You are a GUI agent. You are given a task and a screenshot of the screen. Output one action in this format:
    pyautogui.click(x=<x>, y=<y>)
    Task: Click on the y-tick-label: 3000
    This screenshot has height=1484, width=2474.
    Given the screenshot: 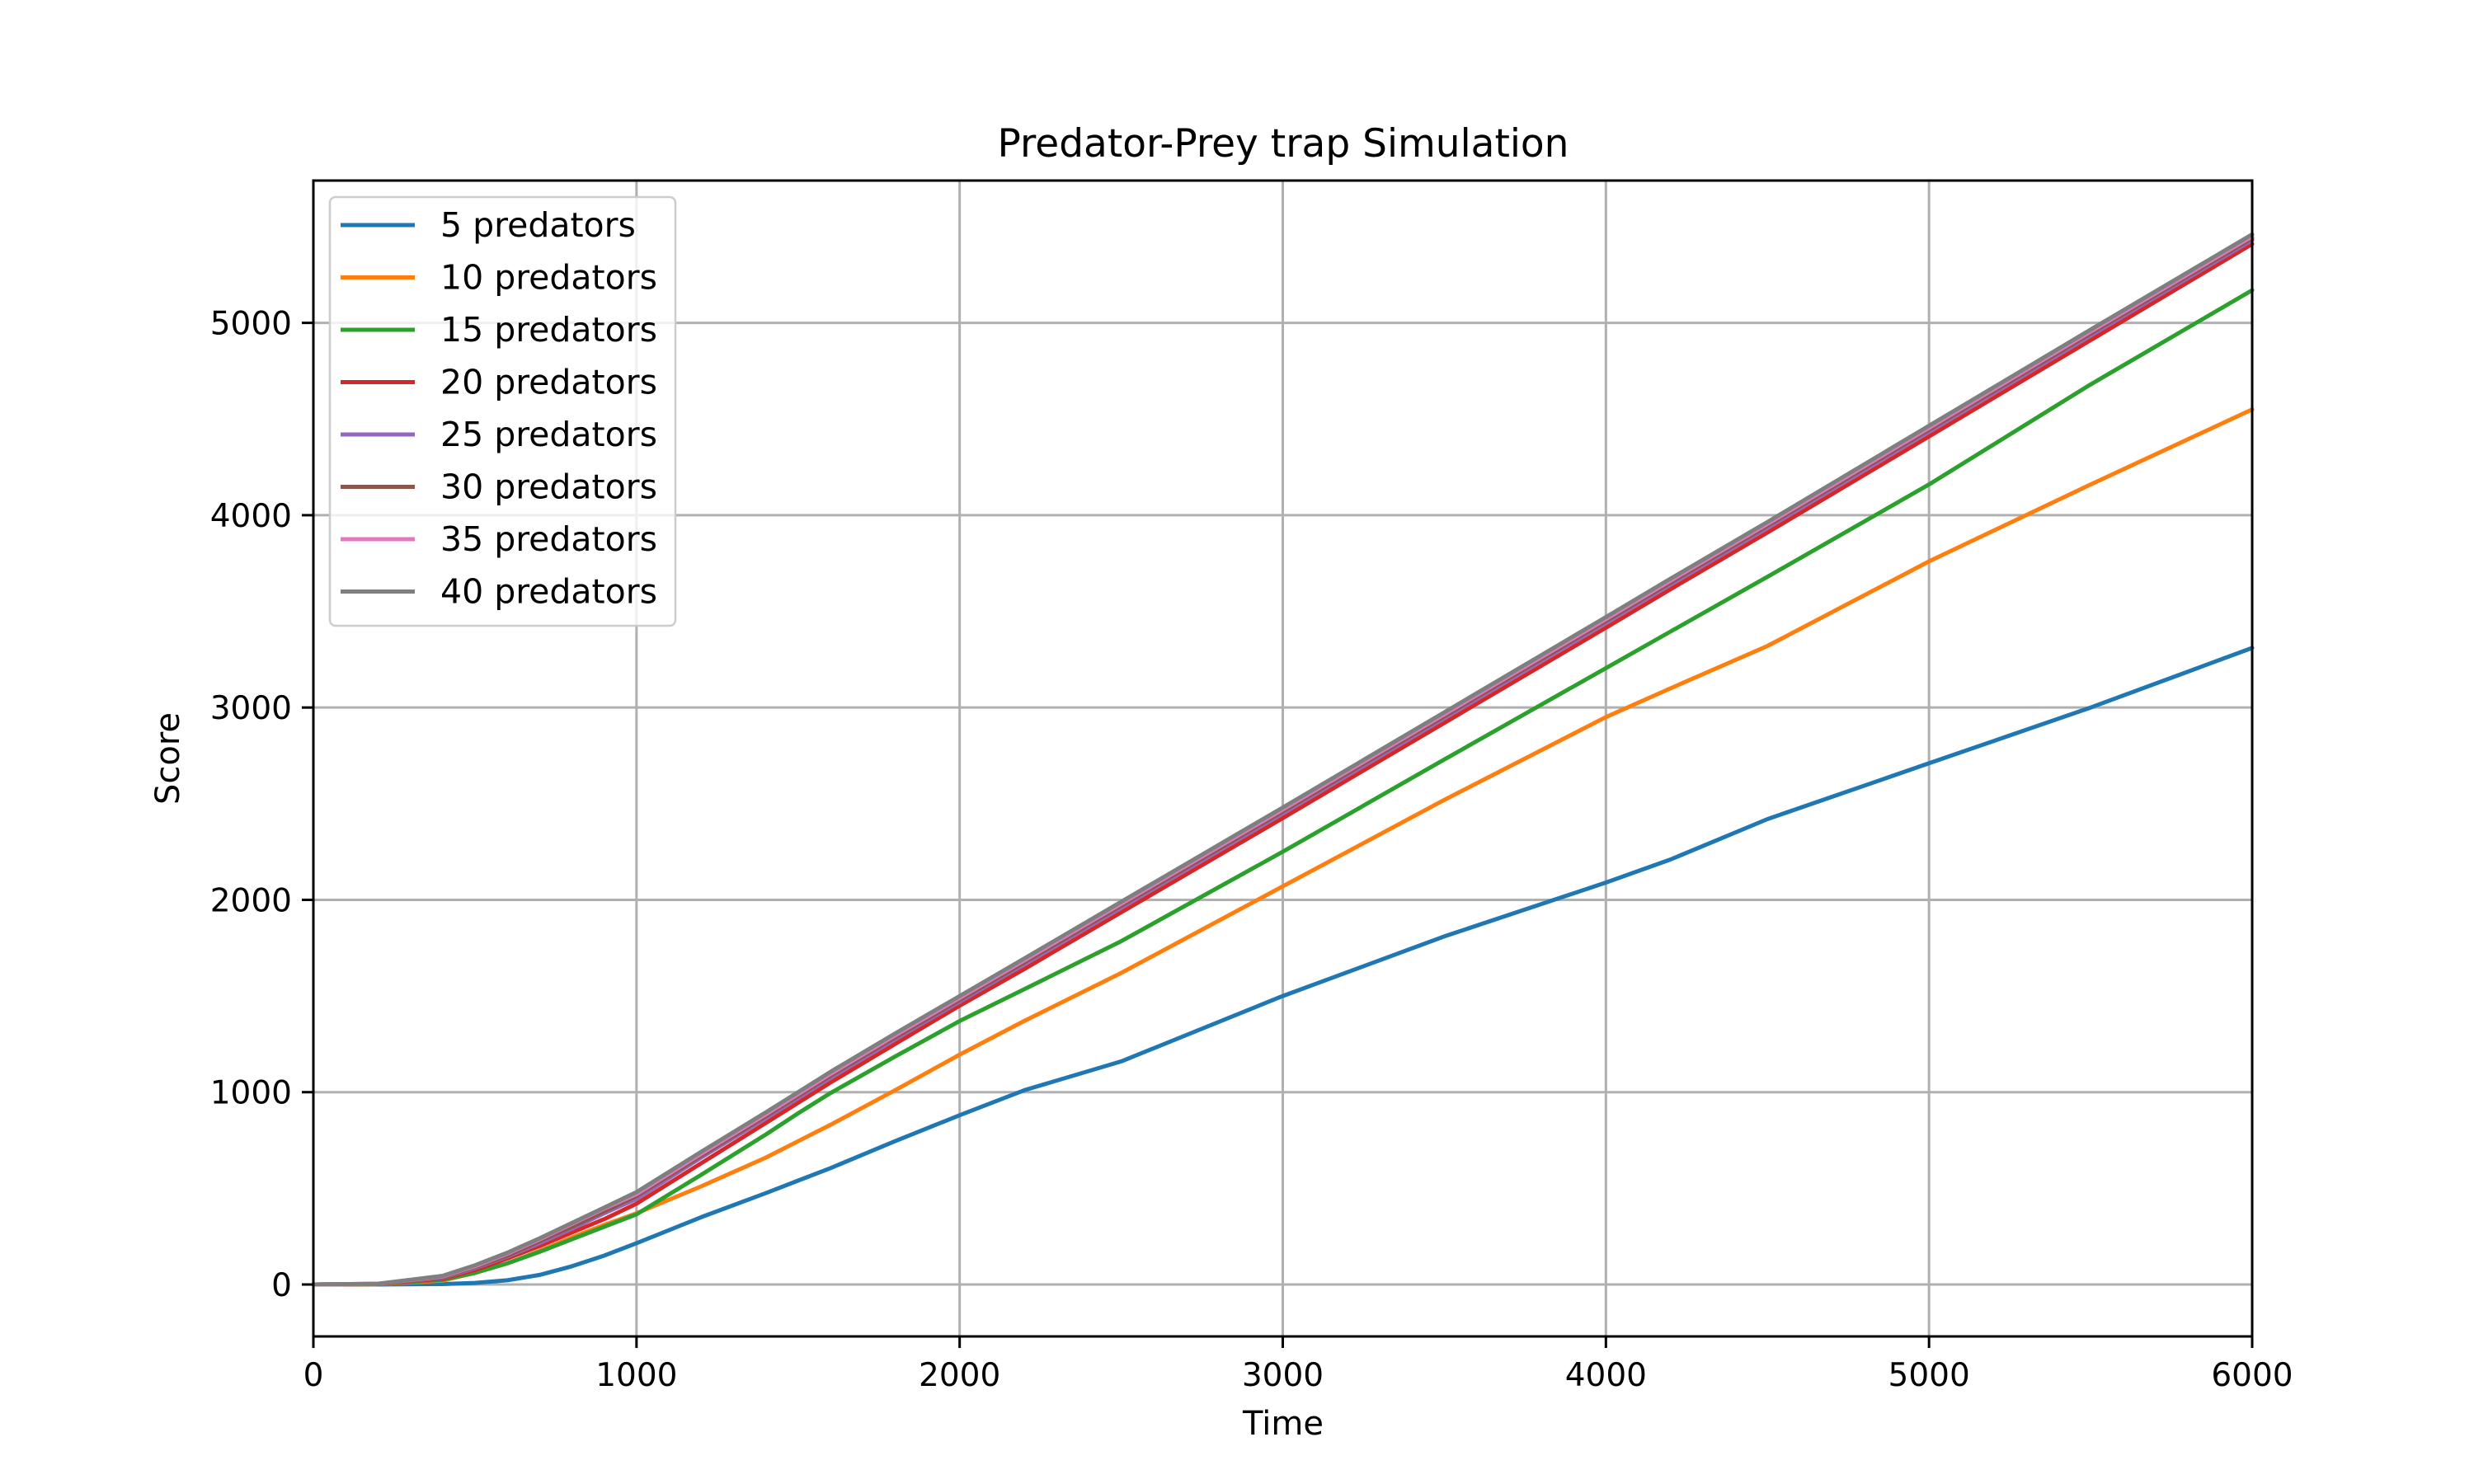 What is the action you would take?
    pyautogui.click(x=251, y=708)
    